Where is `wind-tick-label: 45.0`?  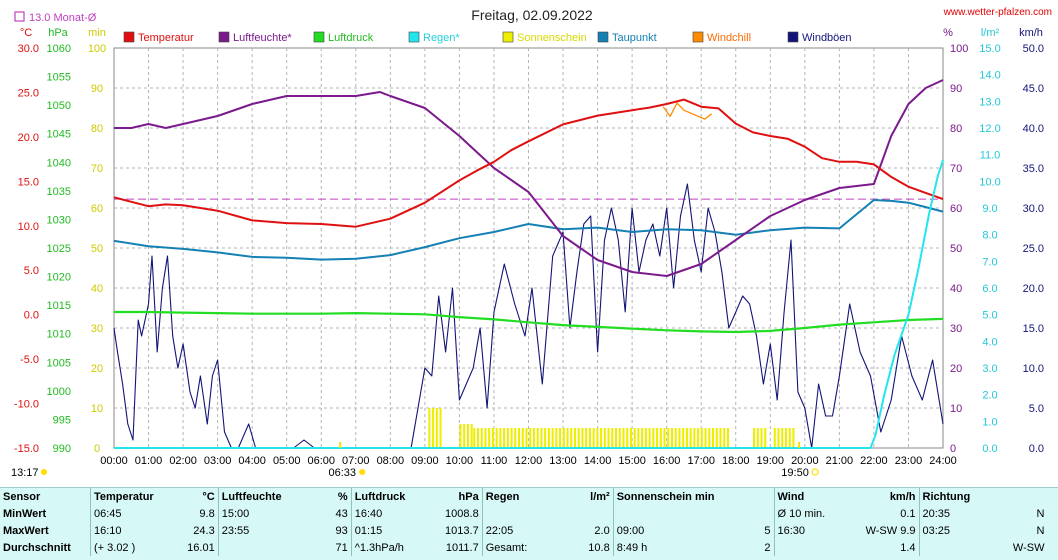 wind-tick-label: 45.0 is located at coordinates (1033, 89).